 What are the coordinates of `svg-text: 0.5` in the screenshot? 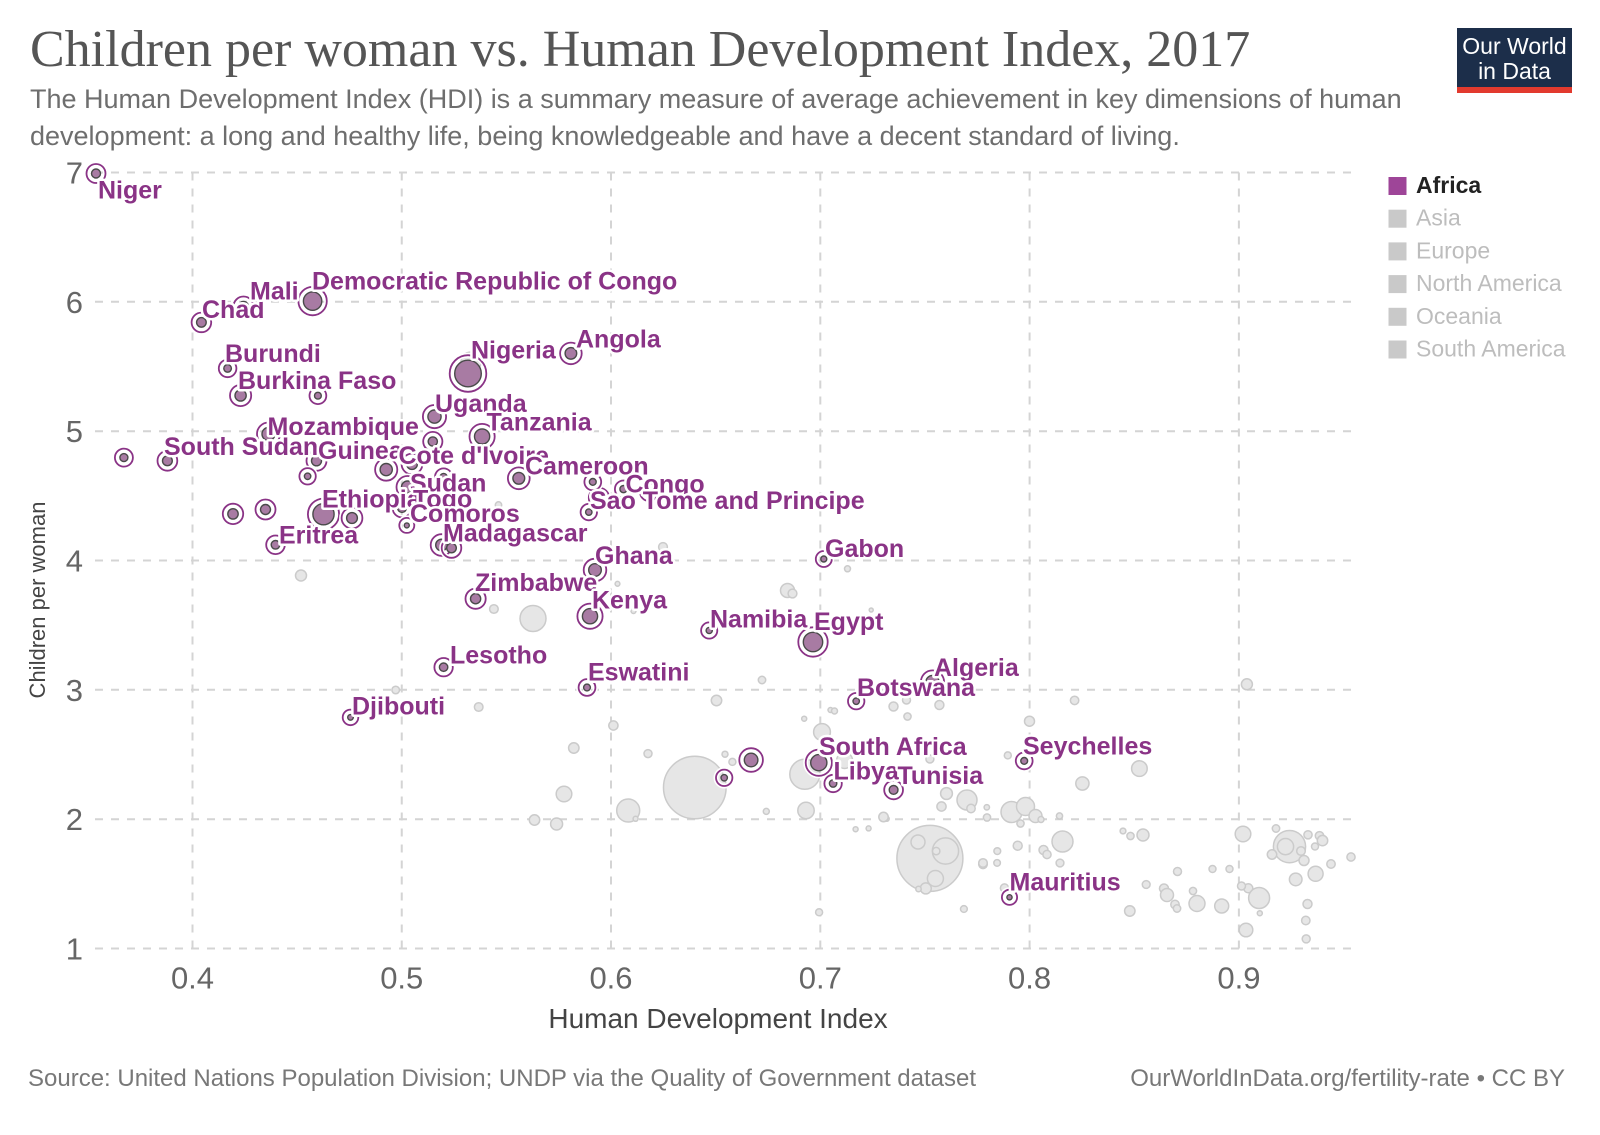 It's located at (401, 978).